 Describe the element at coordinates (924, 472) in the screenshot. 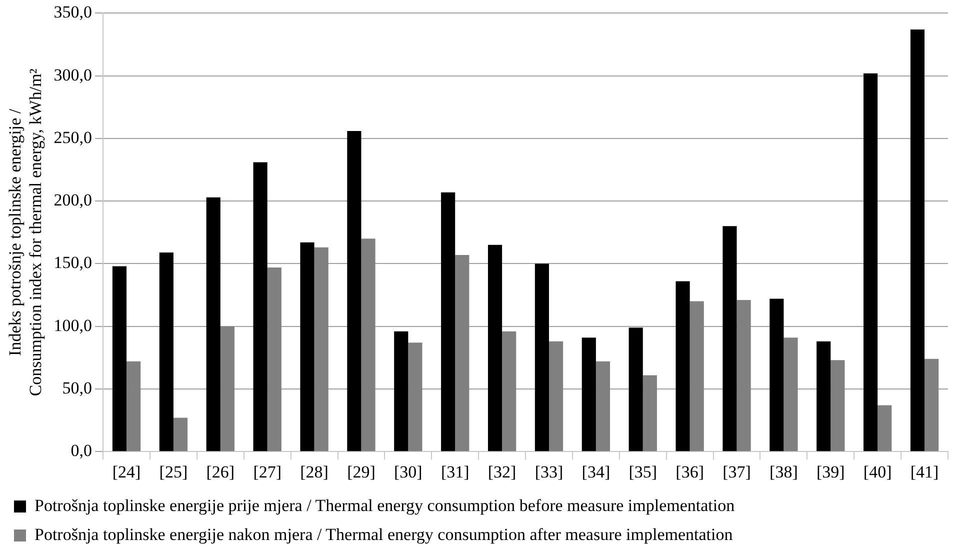

I see `x-tick-label: [41]` at that location.